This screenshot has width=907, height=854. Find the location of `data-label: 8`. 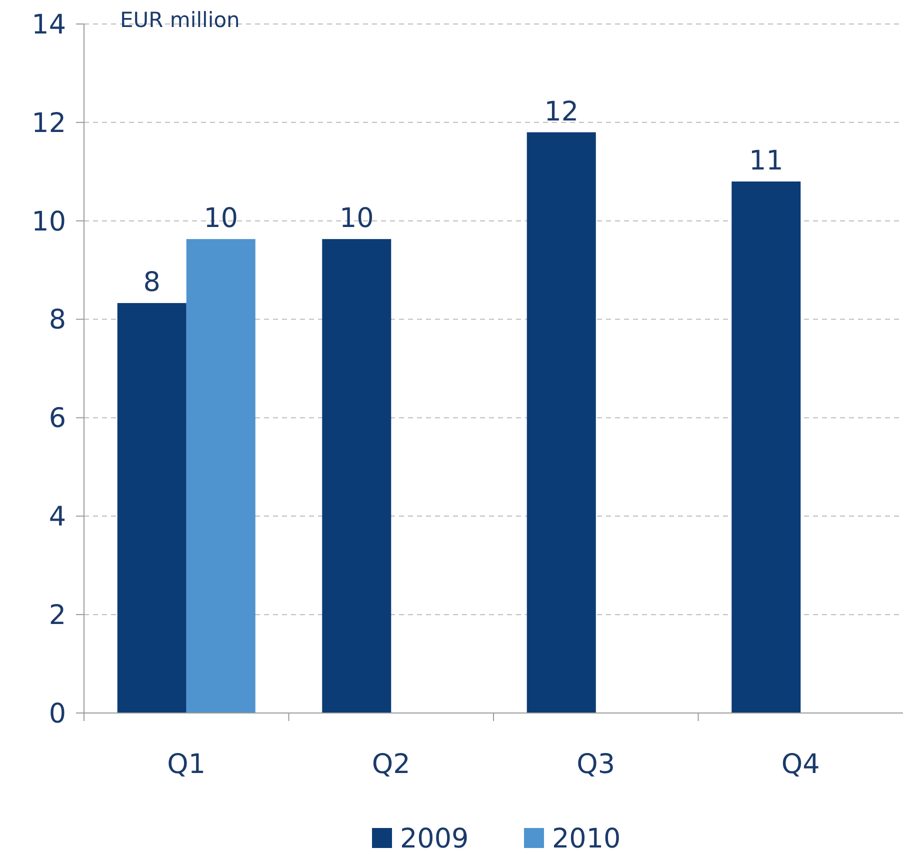

data-label: 8 is located at coordinates (151, 282).